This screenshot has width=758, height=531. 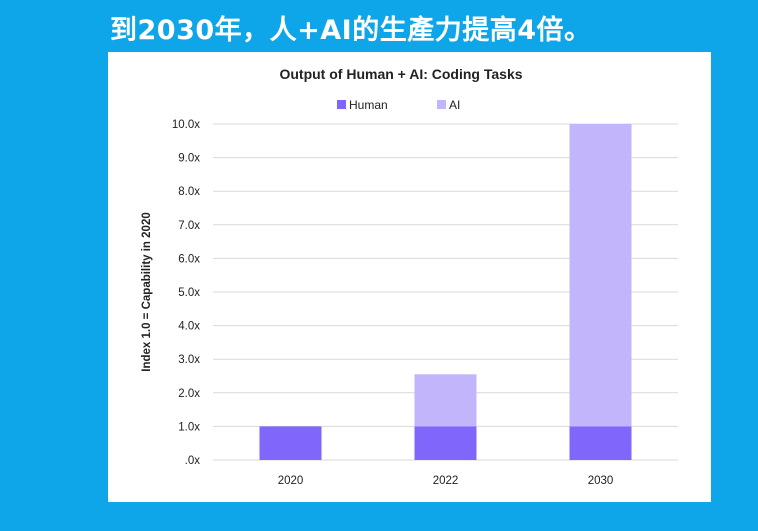 What do you see at coordinates (600, 275) in the screenshot?
I see `bar-ai-2030` at bounding box center [600, 275].